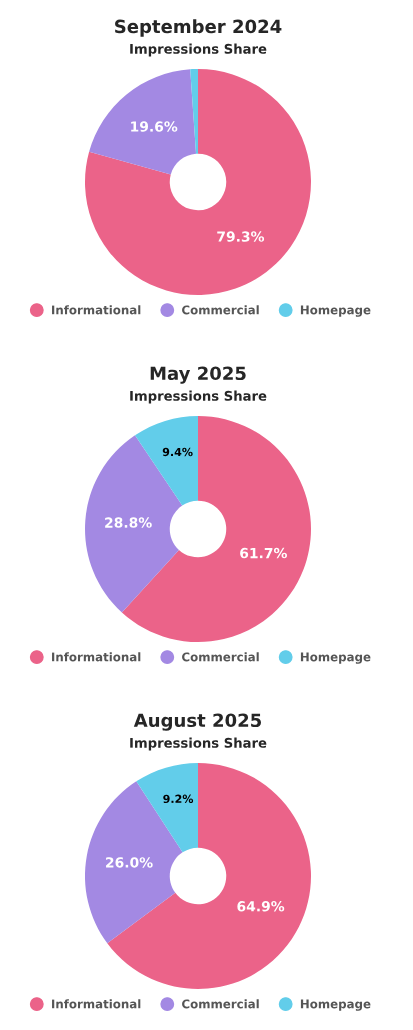  Describe the element at coordinates (198, 28) in the screenshot. I see `chart-title: September 2024` at that location.